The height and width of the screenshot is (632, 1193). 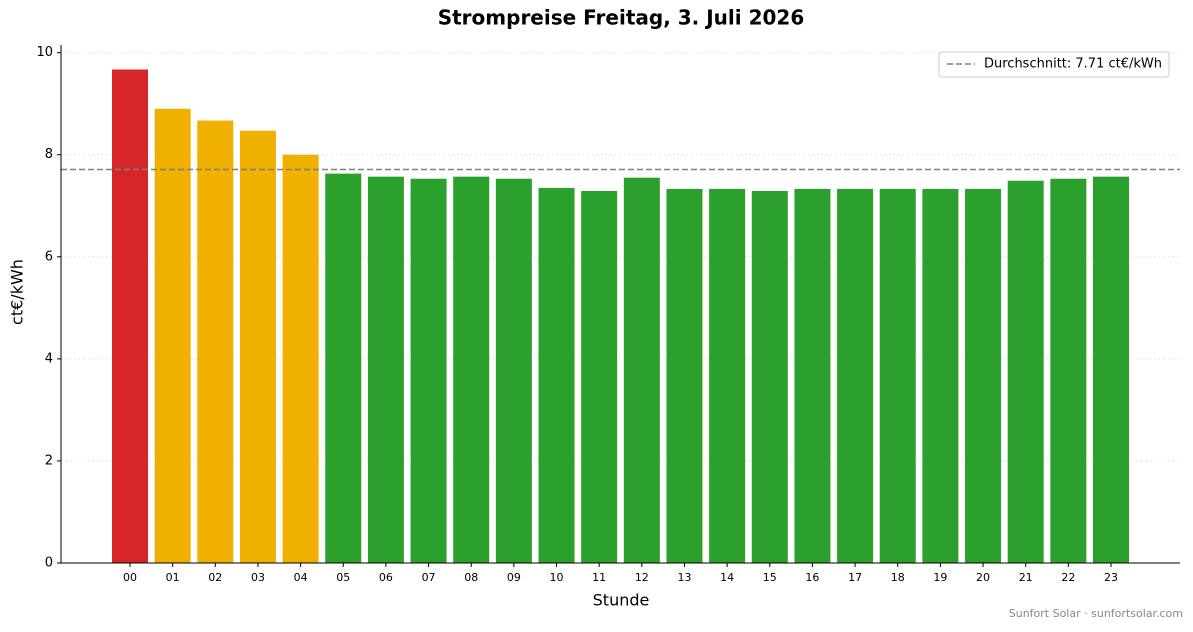 What do you see at coordinates (621, 600) in the screenshot?
I see `x-axis-label: Stunde` at bounding box center [621, 600].